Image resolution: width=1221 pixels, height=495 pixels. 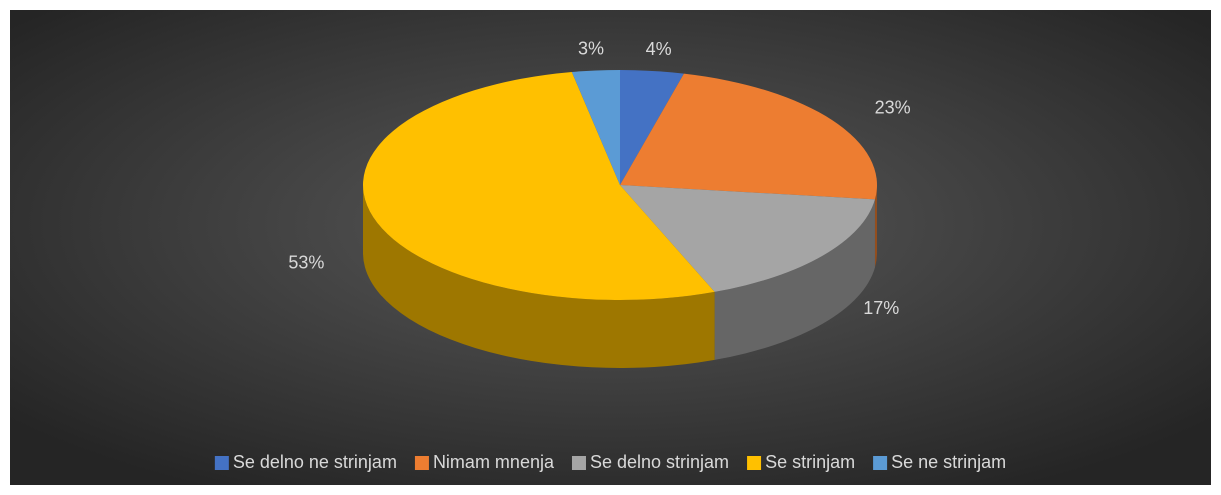 I want to click on data-label: 53%, so click(x=306, y=262).